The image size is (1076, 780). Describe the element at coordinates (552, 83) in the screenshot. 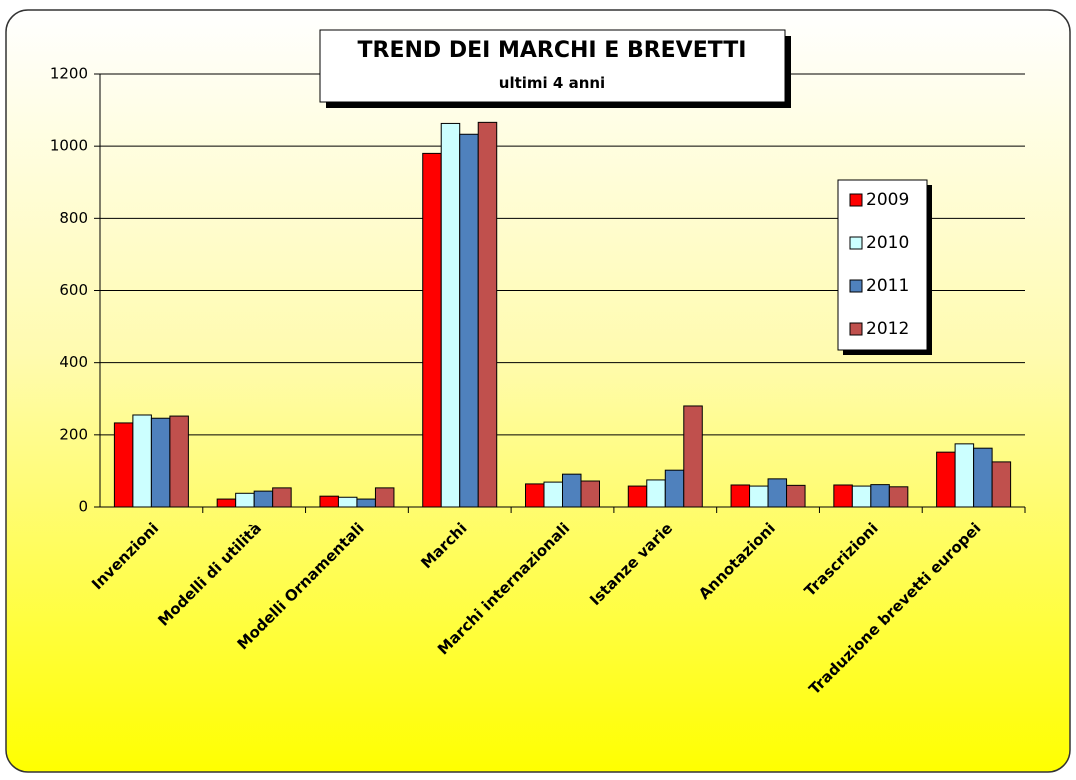

I see `chart-subtitle: ultimi 4 anni` at that location.